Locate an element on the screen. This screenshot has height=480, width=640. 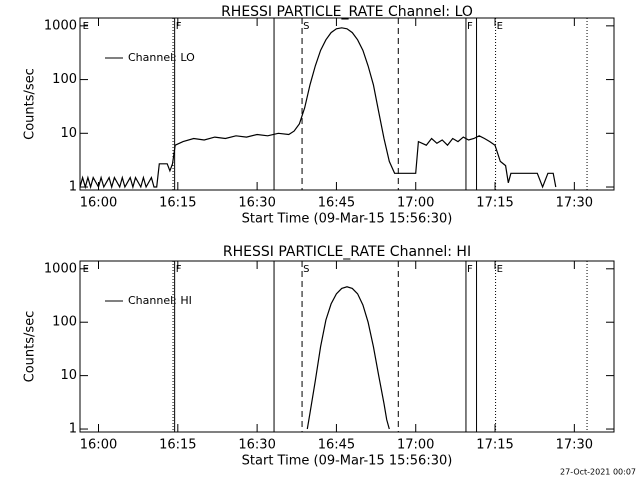
chart-title: RHESSI PARTICLE_RATE Channel: LO is located at coordinates (347, 12).